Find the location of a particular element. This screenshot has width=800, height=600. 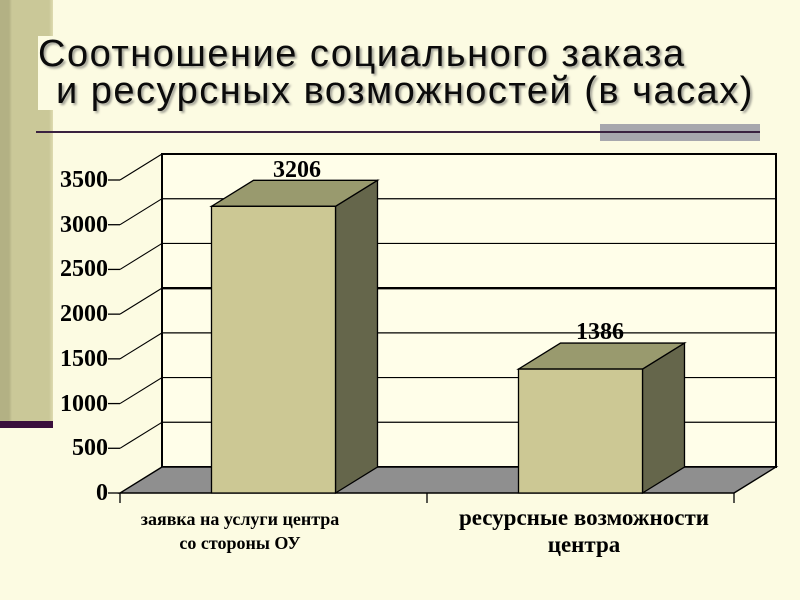

y-axis-tick-label: 3000 is located at coordinates (84, 224).